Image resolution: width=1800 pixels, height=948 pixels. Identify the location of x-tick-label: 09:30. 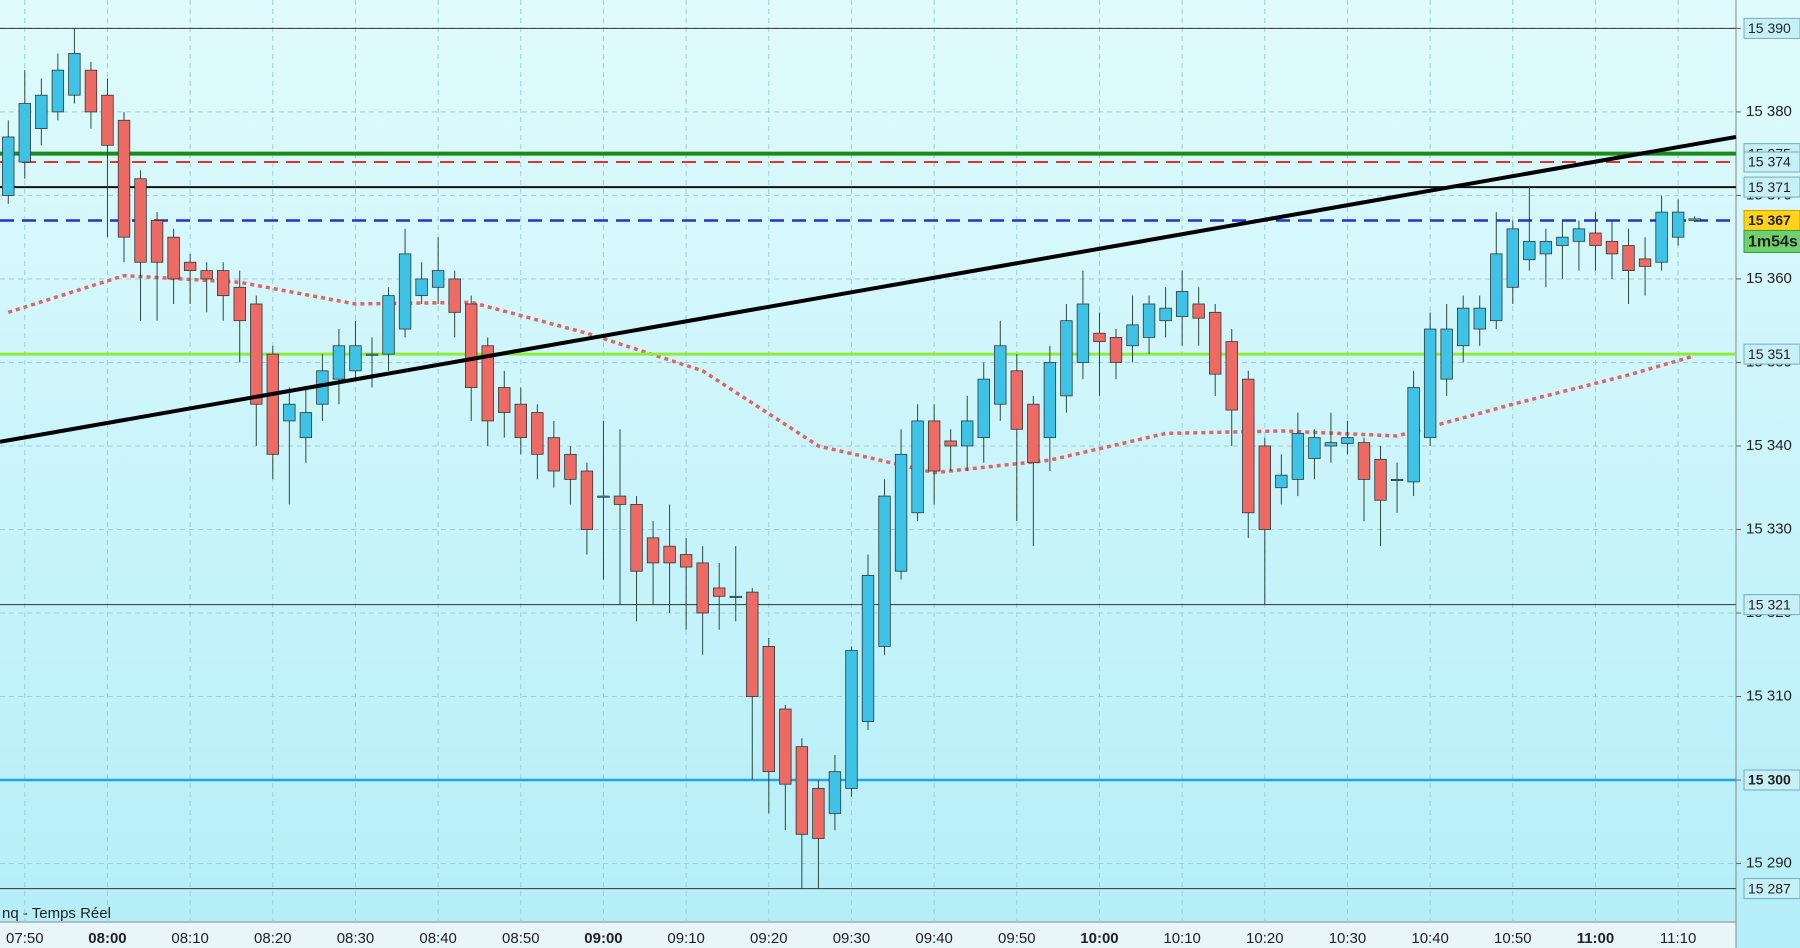
(852, 938).